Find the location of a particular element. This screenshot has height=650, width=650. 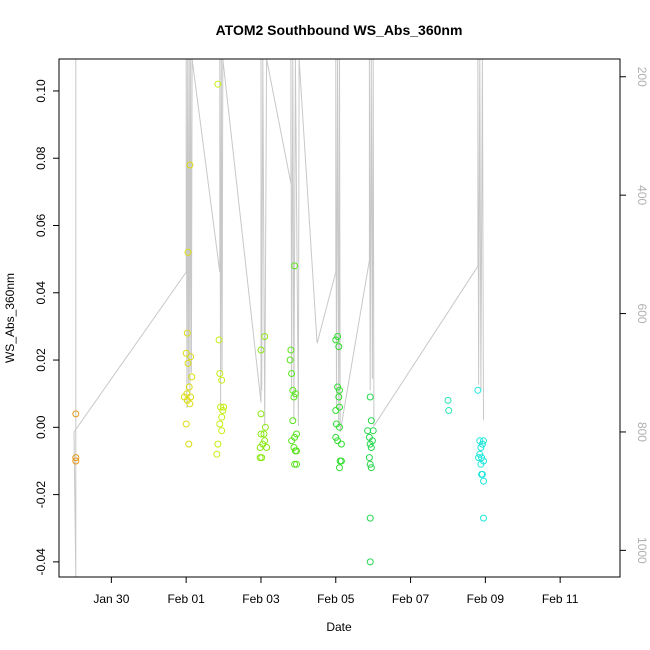

secondary-y-axis: 200 400 600 800 1000 is located at coordinates (634, 315).